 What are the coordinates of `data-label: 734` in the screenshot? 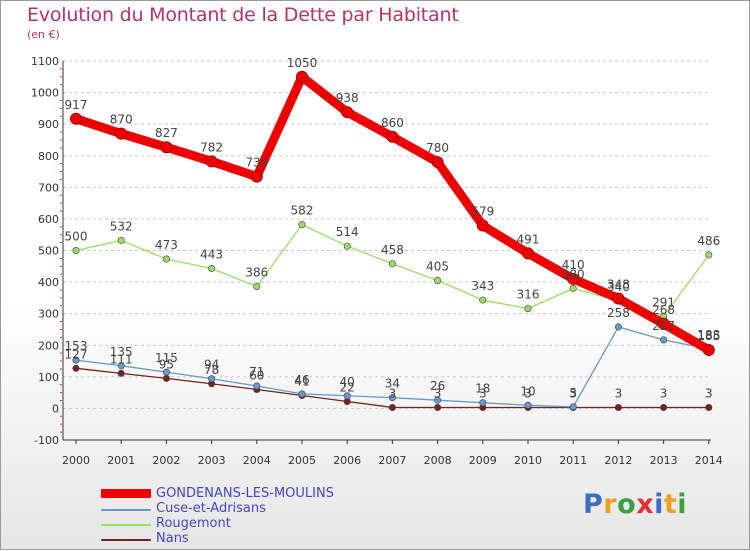 It's located at (256, 163).